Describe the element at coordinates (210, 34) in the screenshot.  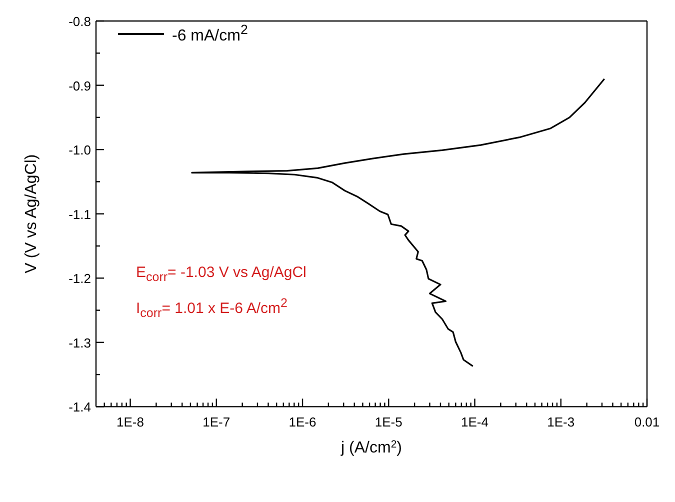
I see `legend-label: -6 mA/cm$^{2}$` at that location.